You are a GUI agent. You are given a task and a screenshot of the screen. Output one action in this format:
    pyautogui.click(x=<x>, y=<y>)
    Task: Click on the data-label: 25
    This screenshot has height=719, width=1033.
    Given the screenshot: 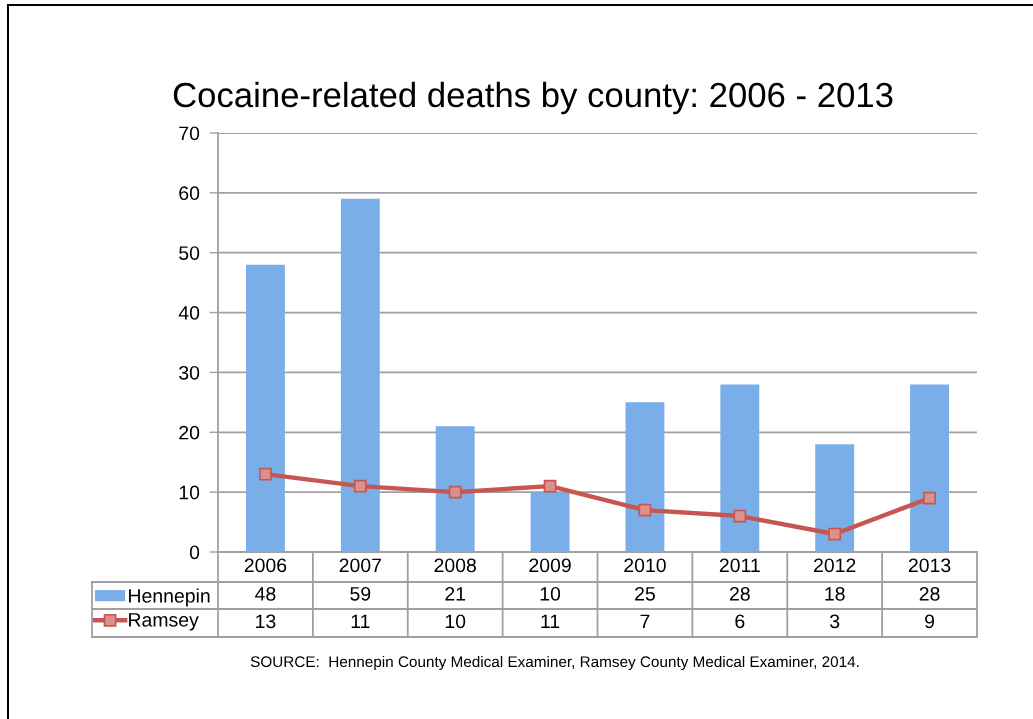 What is the action you would take?
    pyautogui.click(x=645, y=593)
    